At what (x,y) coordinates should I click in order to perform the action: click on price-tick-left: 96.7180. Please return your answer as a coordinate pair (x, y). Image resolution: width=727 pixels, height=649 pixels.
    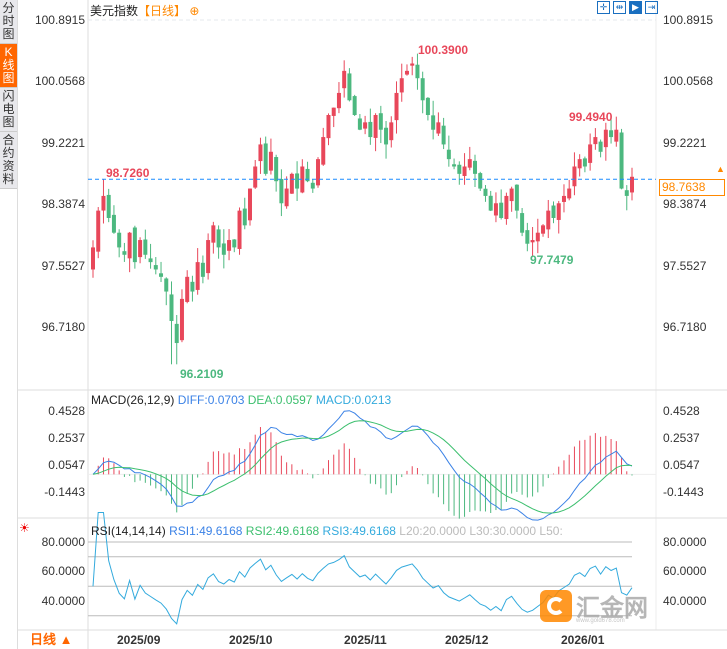
    Looking at the image, I should click on (63, 327).